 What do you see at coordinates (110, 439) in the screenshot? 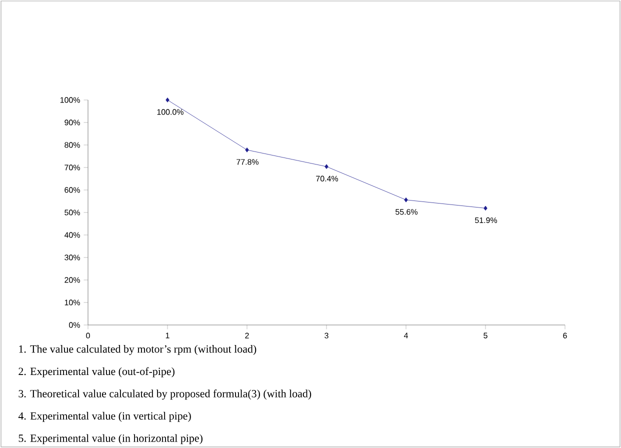
I see `text: 5. Experimental value (in horizontal pipe)` at bounding box center [110, 439].